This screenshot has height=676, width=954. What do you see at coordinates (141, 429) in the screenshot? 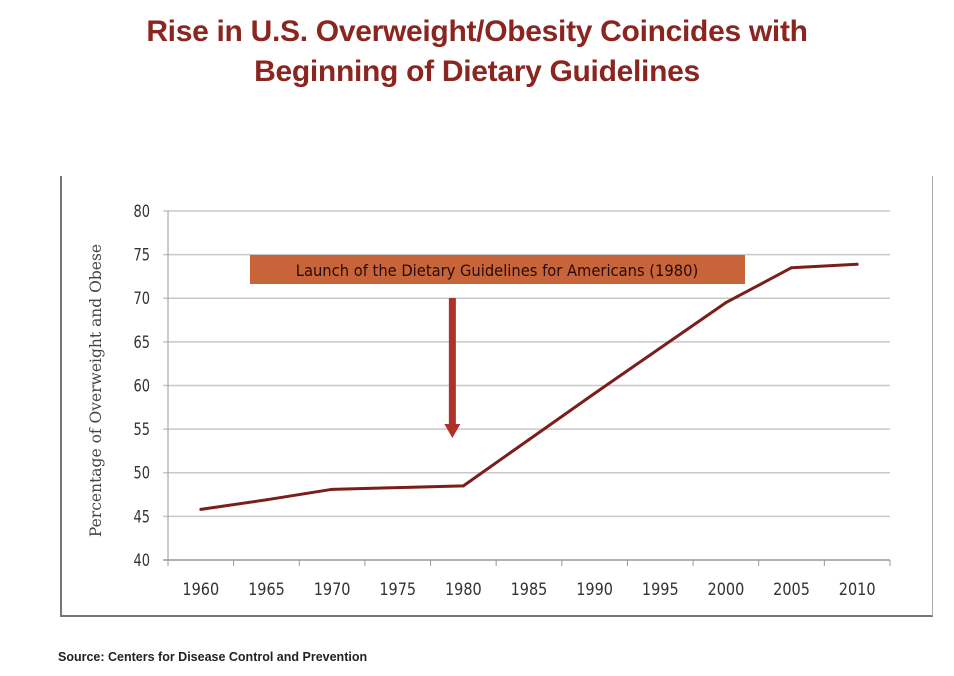
I see `y-tick-label: 55` at bounding box center [141, 429].